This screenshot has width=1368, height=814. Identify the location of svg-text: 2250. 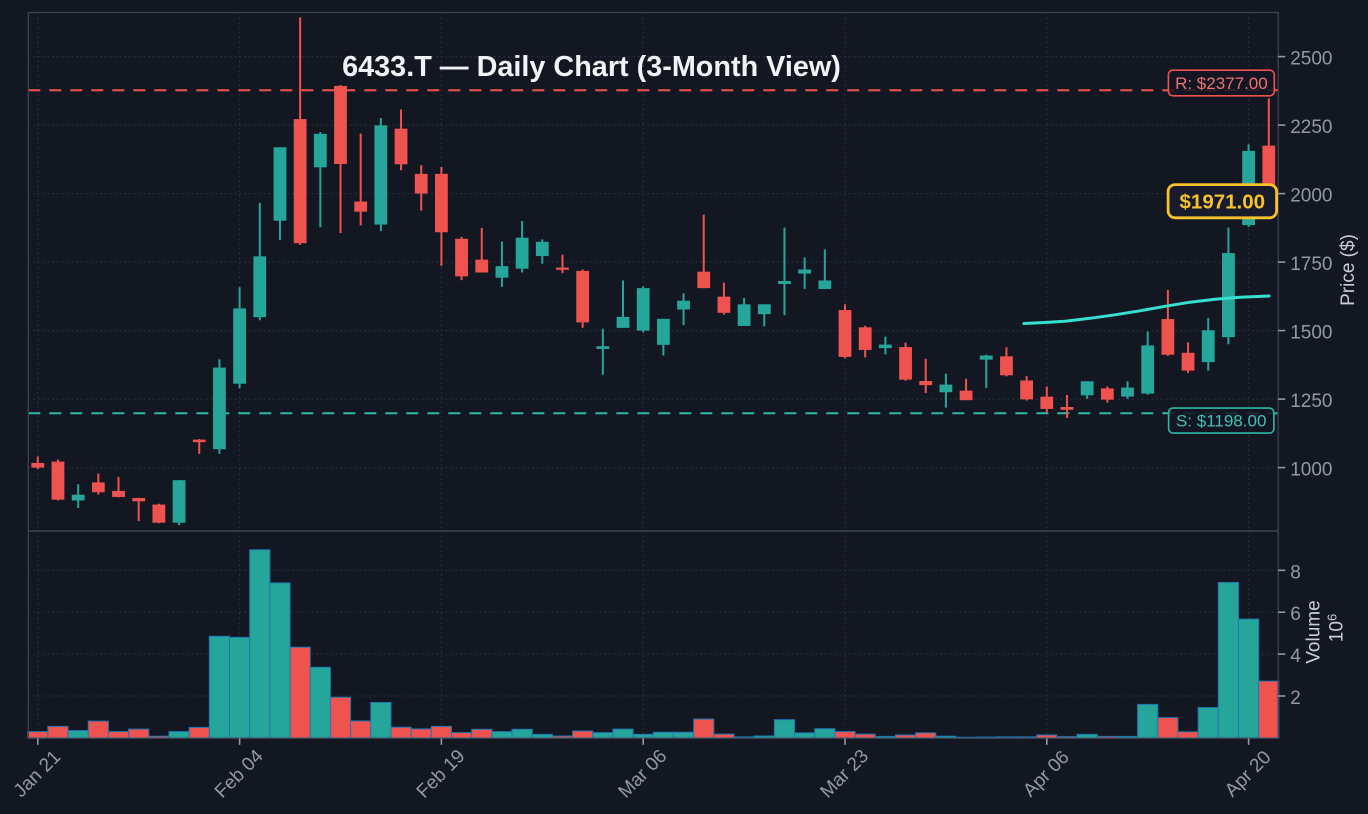
(1311, 127).